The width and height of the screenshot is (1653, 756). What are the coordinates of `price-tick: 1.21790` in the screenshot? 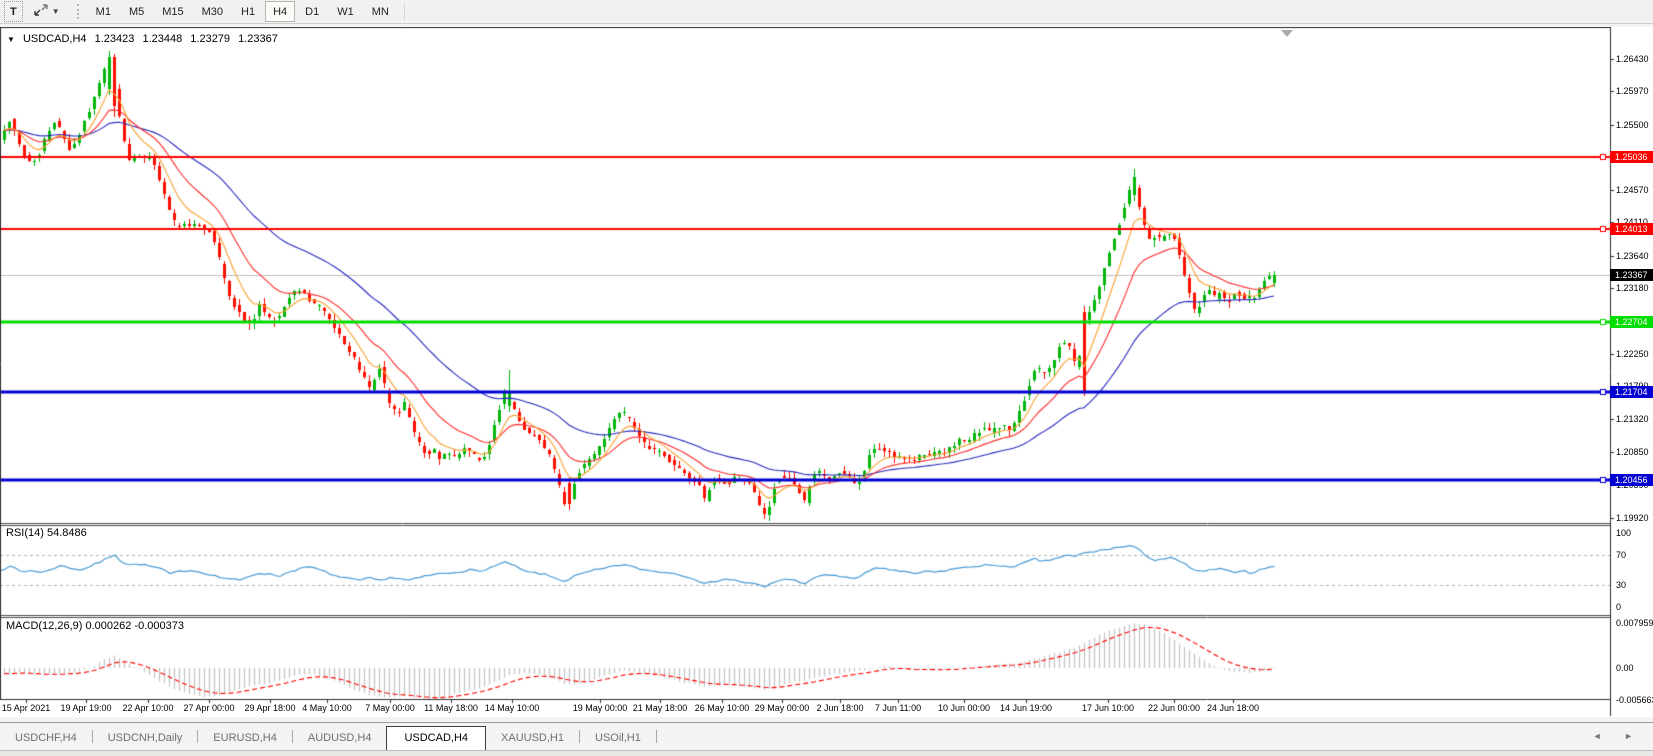 It's located at (1632, 386).